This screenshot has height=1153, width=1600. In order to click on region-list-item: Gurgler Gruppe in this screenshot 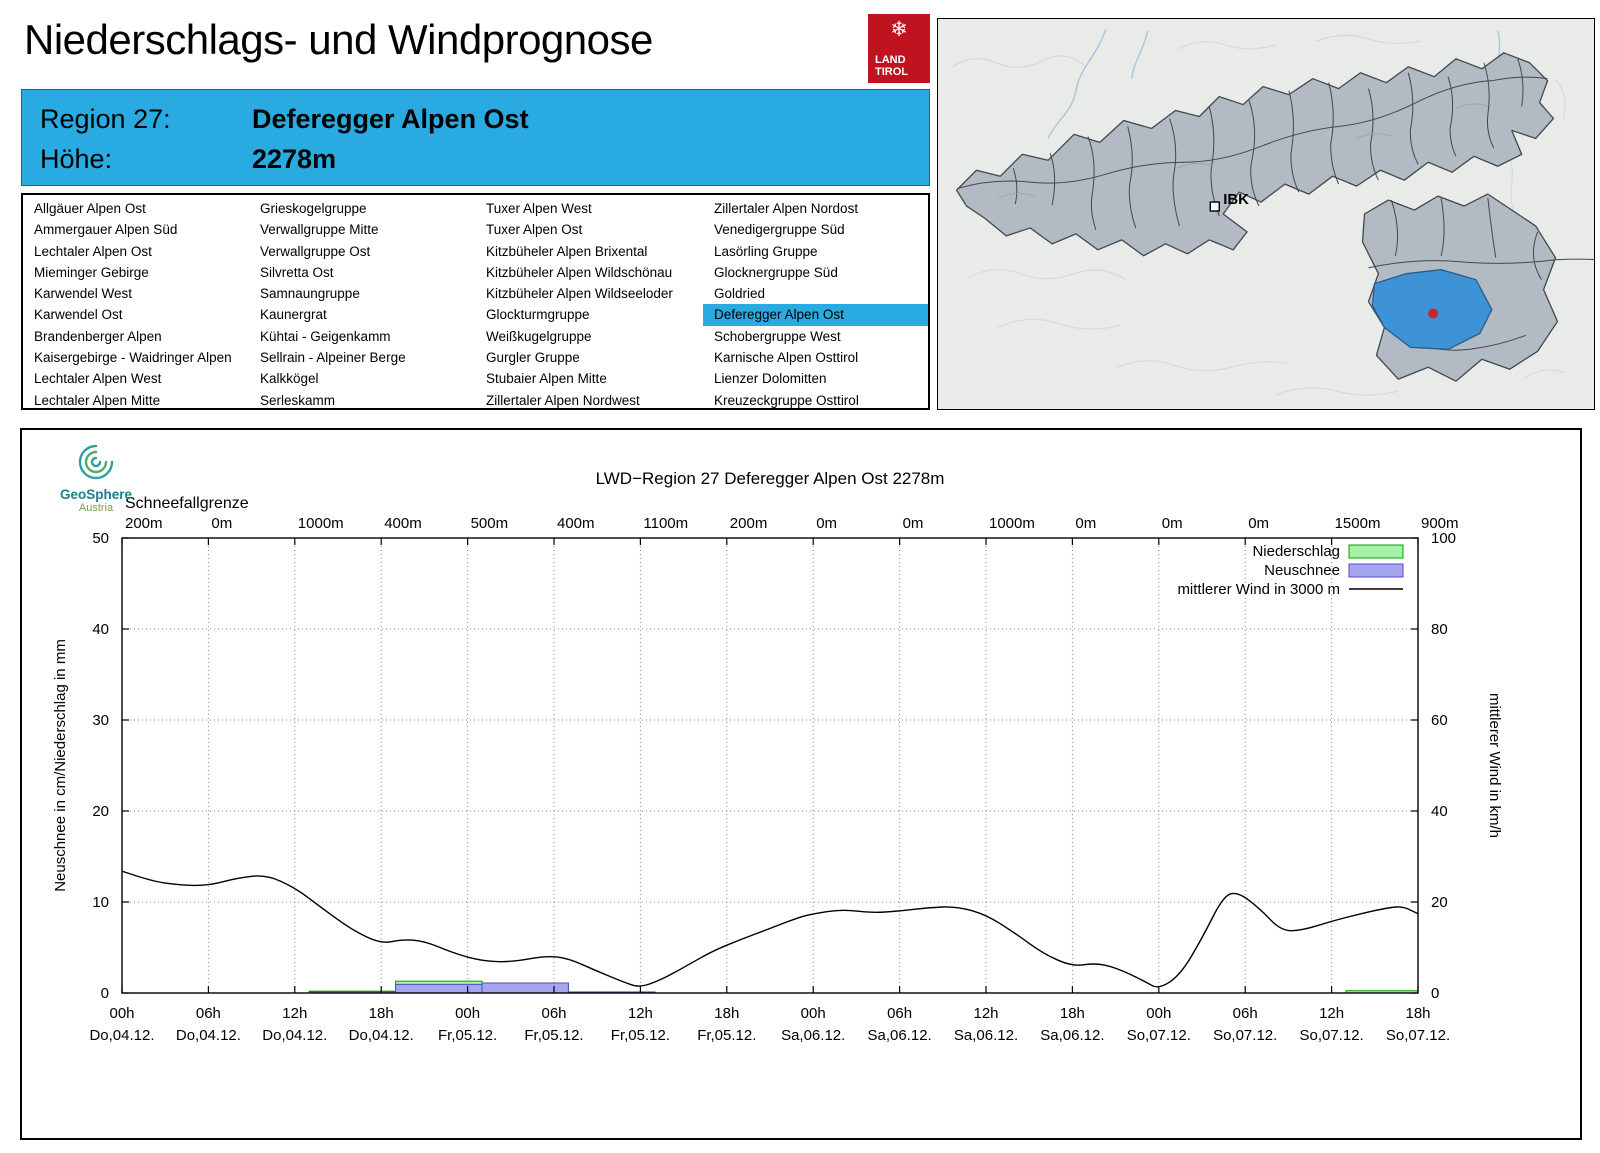, I will do `click(533, 358)`.